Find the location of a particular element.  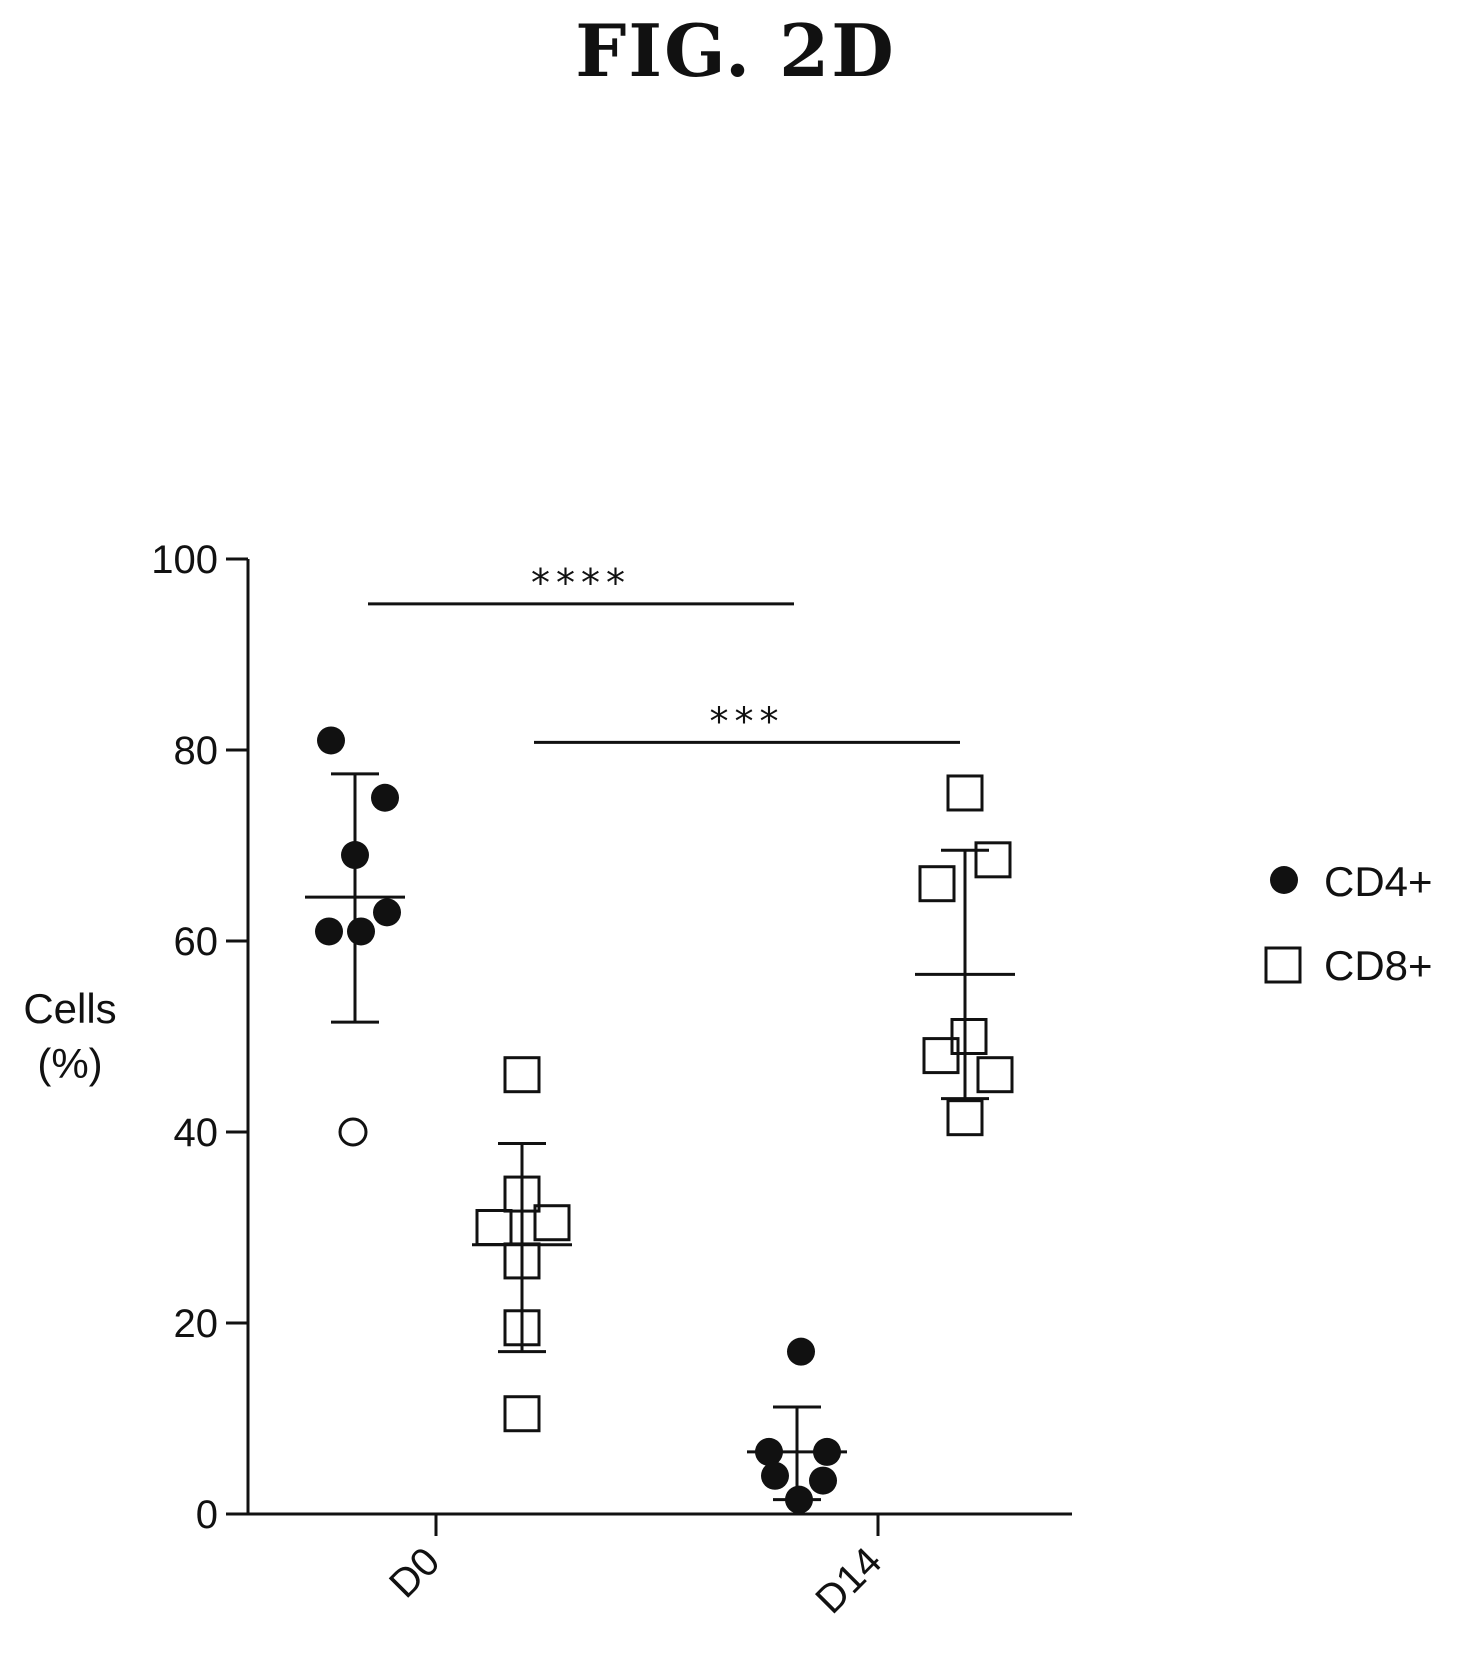

significance-brackets: ******* is located at coordinates (664, 652).